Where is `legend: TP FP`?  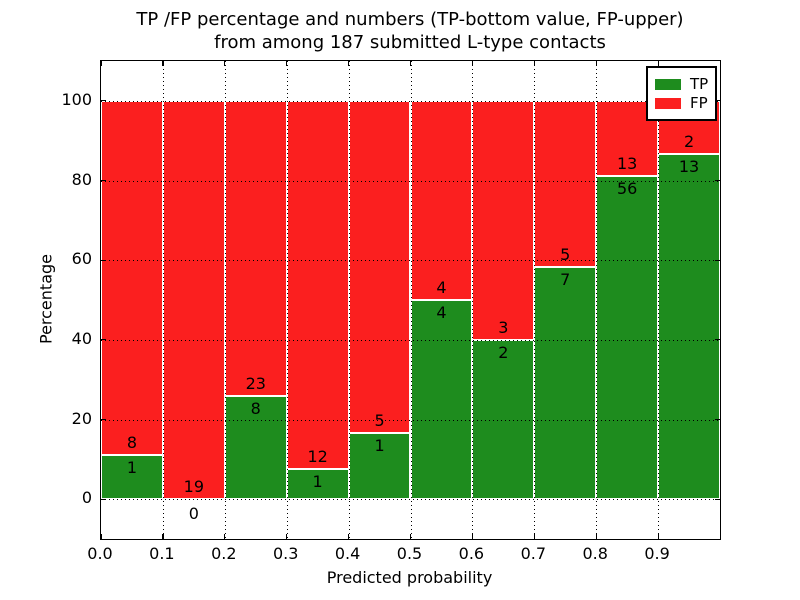 legend: TP FP is located at coordinates (682, 93).